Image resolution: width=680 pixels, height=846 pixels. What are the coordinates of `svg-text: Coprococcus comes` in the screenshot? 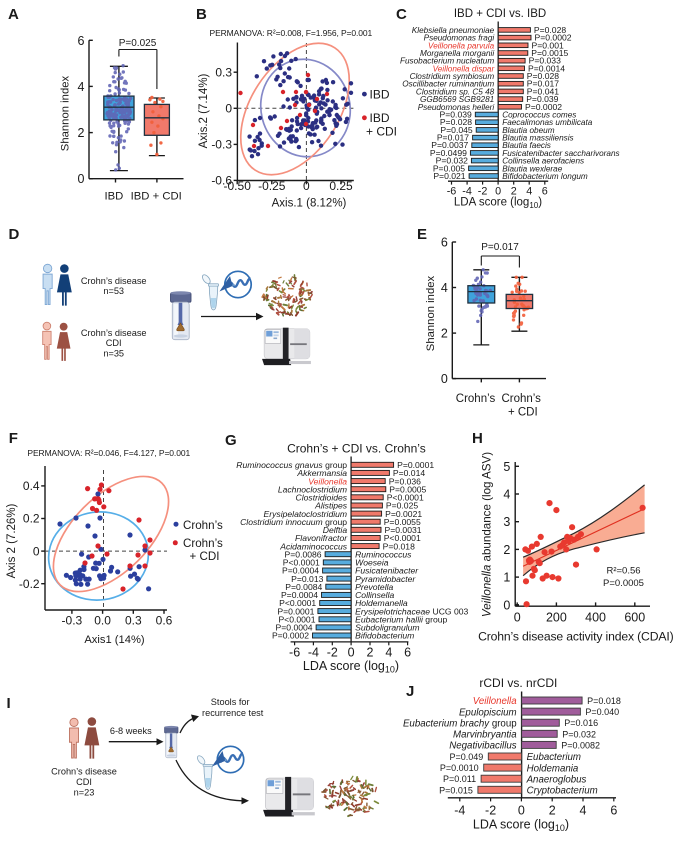 It's located at (539, 115).